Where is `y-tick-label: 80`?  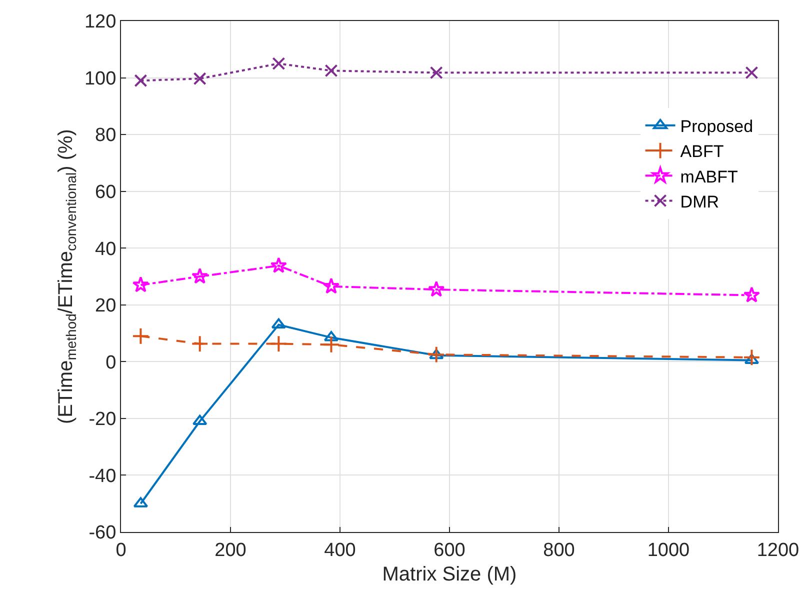 y-tick-label: 80 is located at coordinates (105, 135).